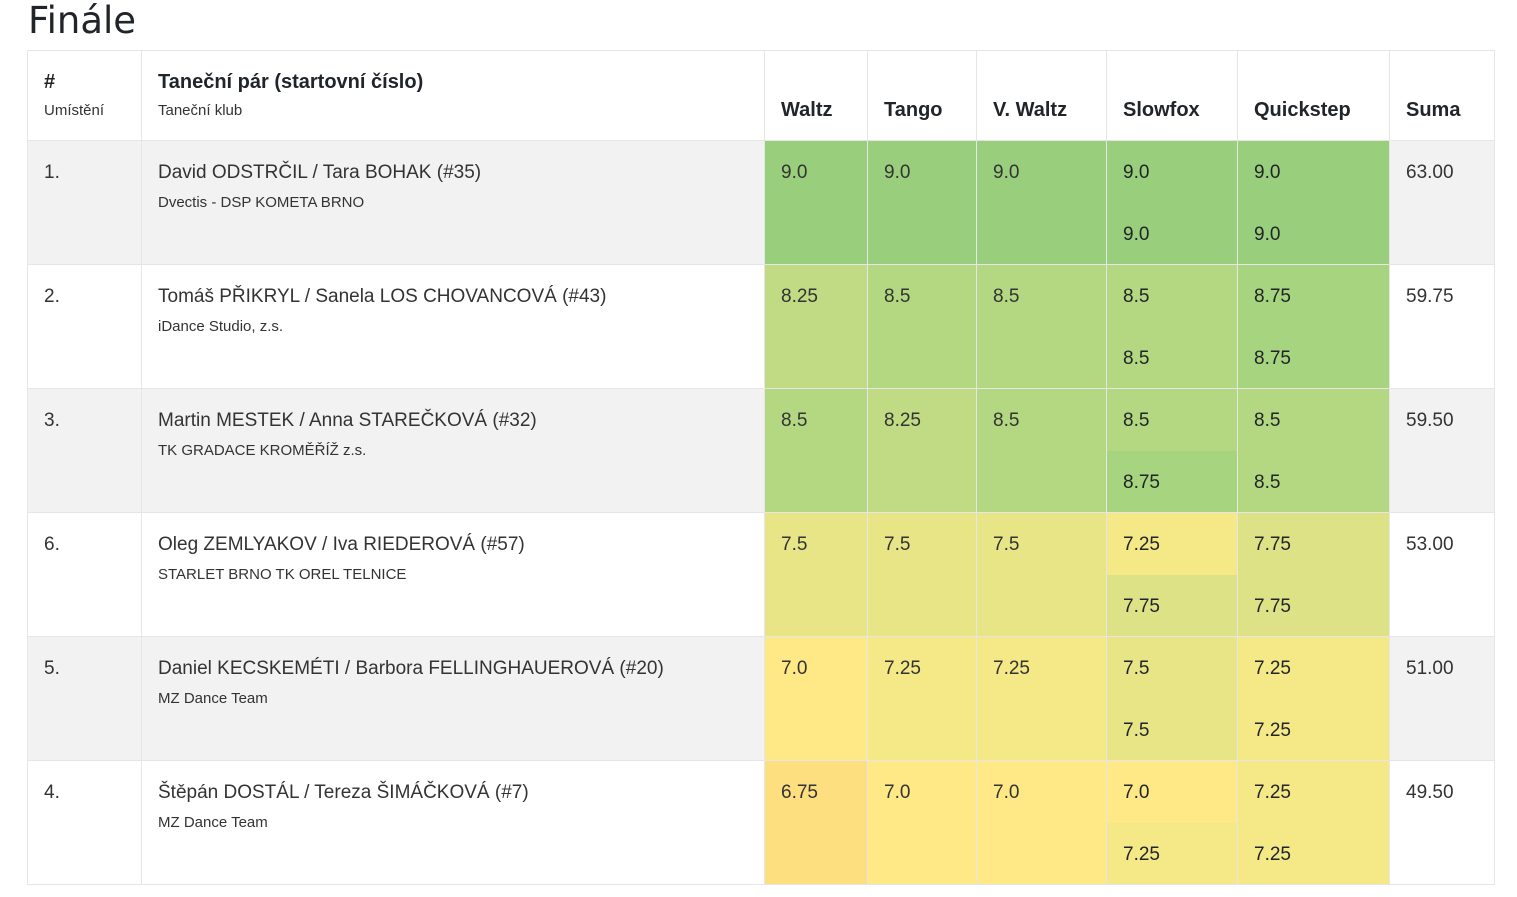  I want to click on score-slowfox-split: 9.0 9.0, so click(1172, 202).